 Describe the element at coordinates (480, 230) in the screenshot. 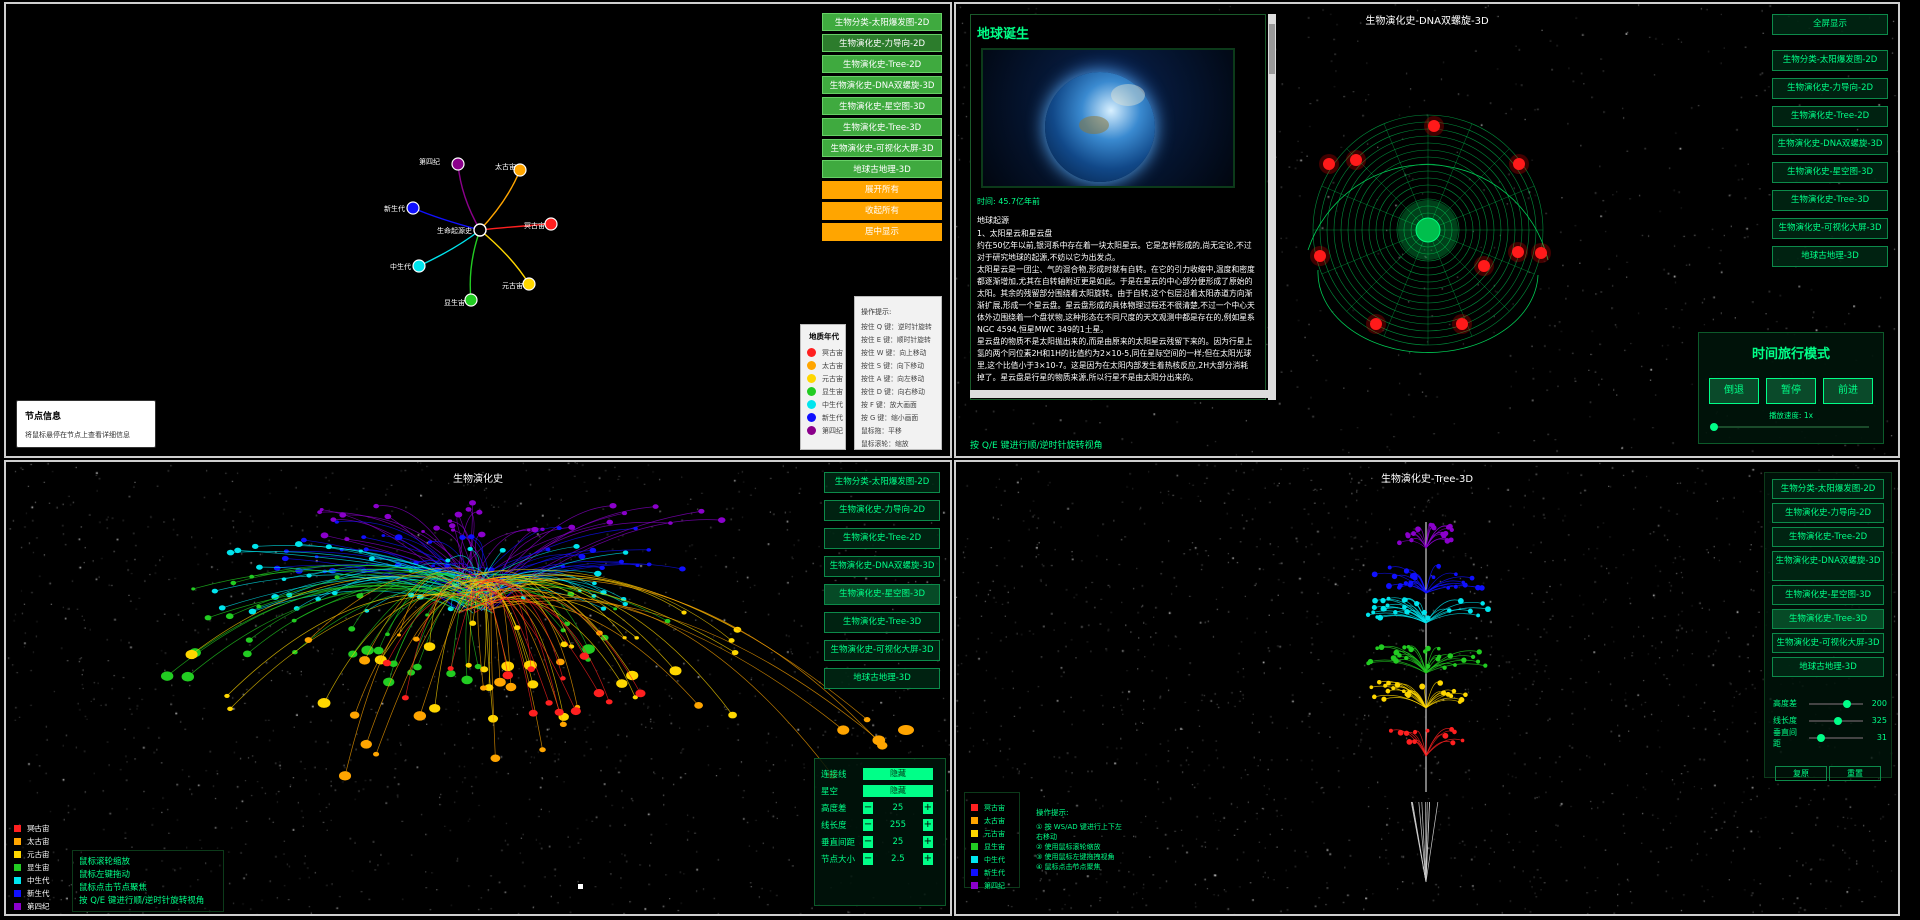

I see `graph-root-node` at that location.